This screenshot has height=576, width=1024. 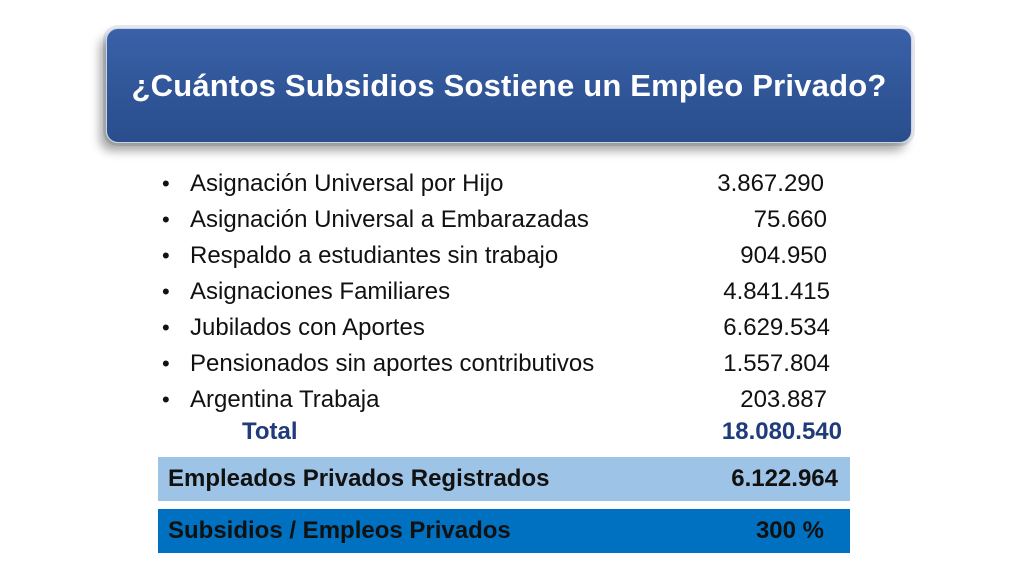 I want to click on employed-band: Empleados Privados Registrados 6.122.964, so click(x=504, y=479).